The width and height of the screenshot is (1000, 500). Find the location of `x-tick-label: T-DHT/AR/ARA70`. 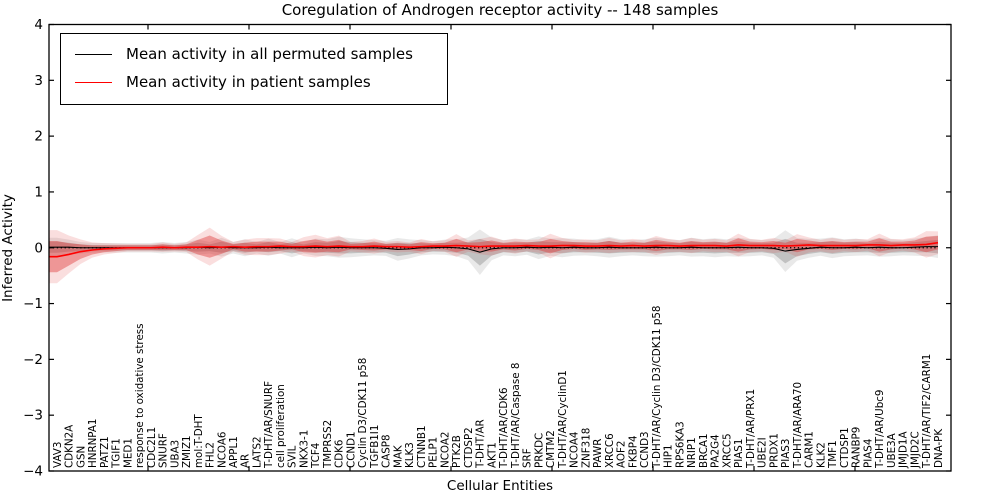

x-tick-label: T-DHT/AR/ARA70 is located at coordinates (798, 425).